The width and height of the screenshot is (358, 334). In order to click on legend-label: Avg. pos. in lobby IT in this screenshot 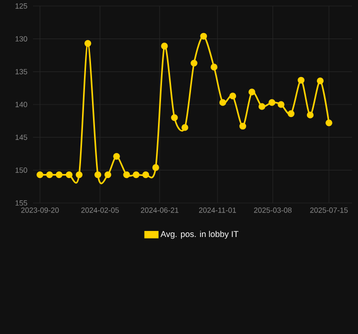, I will do `click(199, 234)`.